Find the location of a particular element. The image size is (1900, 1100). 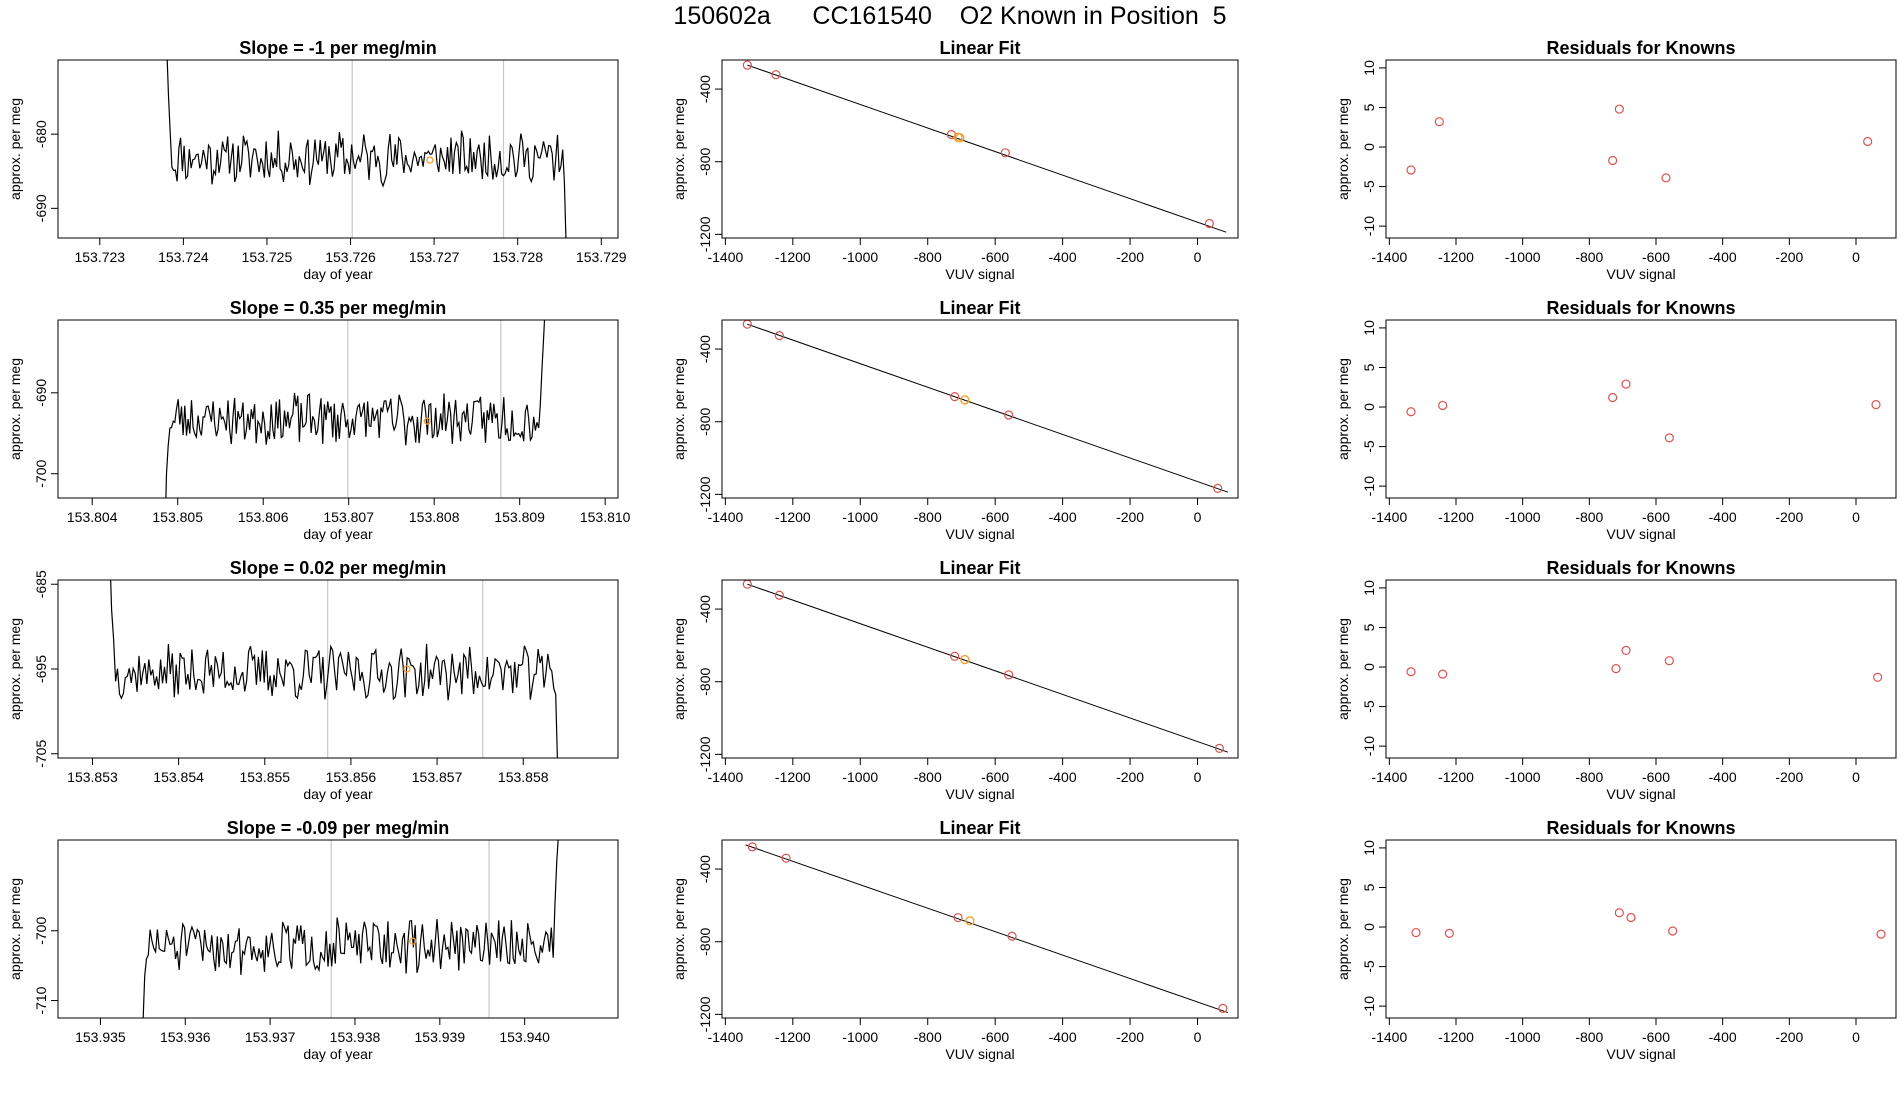

y-tick-label: 5 is located at coordinates (1369, 627).